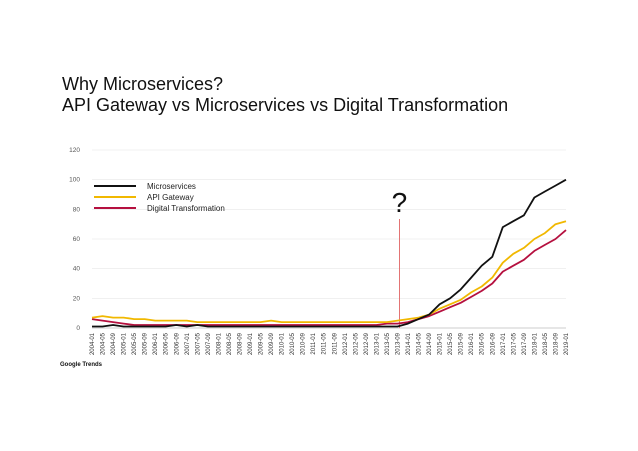 The height and width of the screenshot is (451, 638). What do you see at coordinates (493, 343) in the screenshot?
I see `x-tick-label: 2016-09` at bounding box center [493, 343].